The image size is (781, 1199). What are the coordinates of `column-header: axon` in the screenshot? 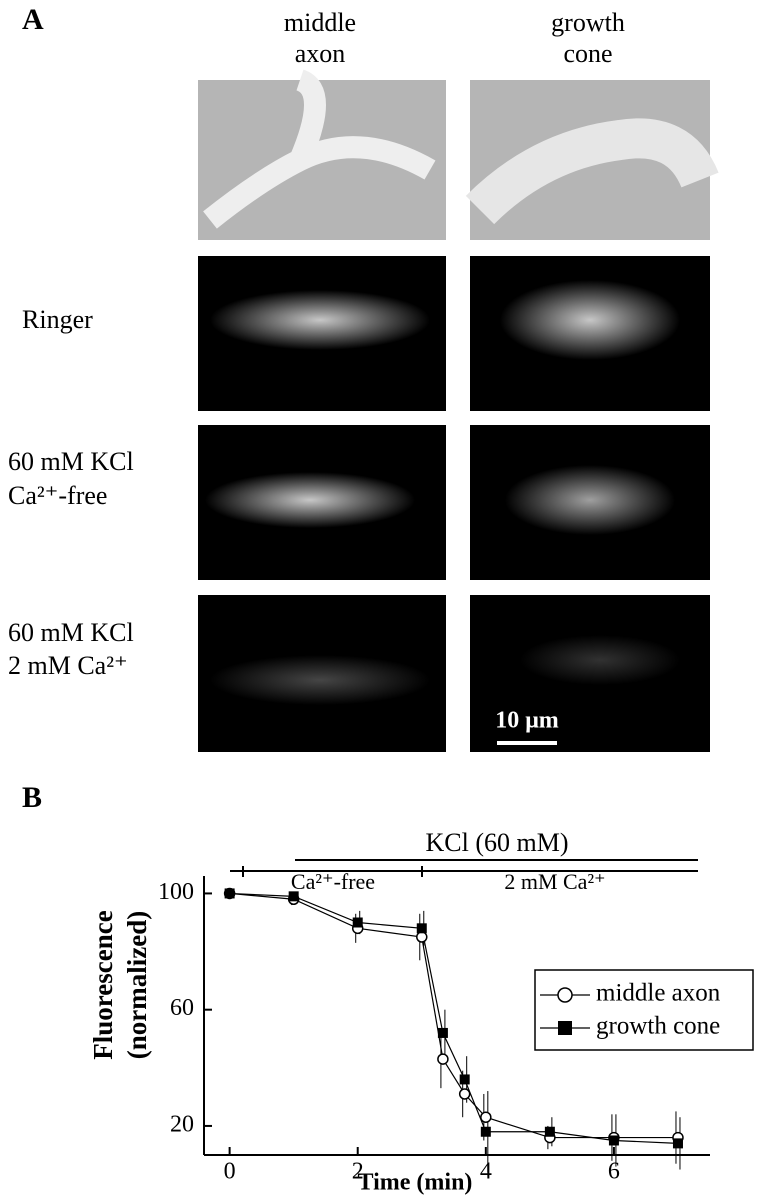 It's located at (320, 53).